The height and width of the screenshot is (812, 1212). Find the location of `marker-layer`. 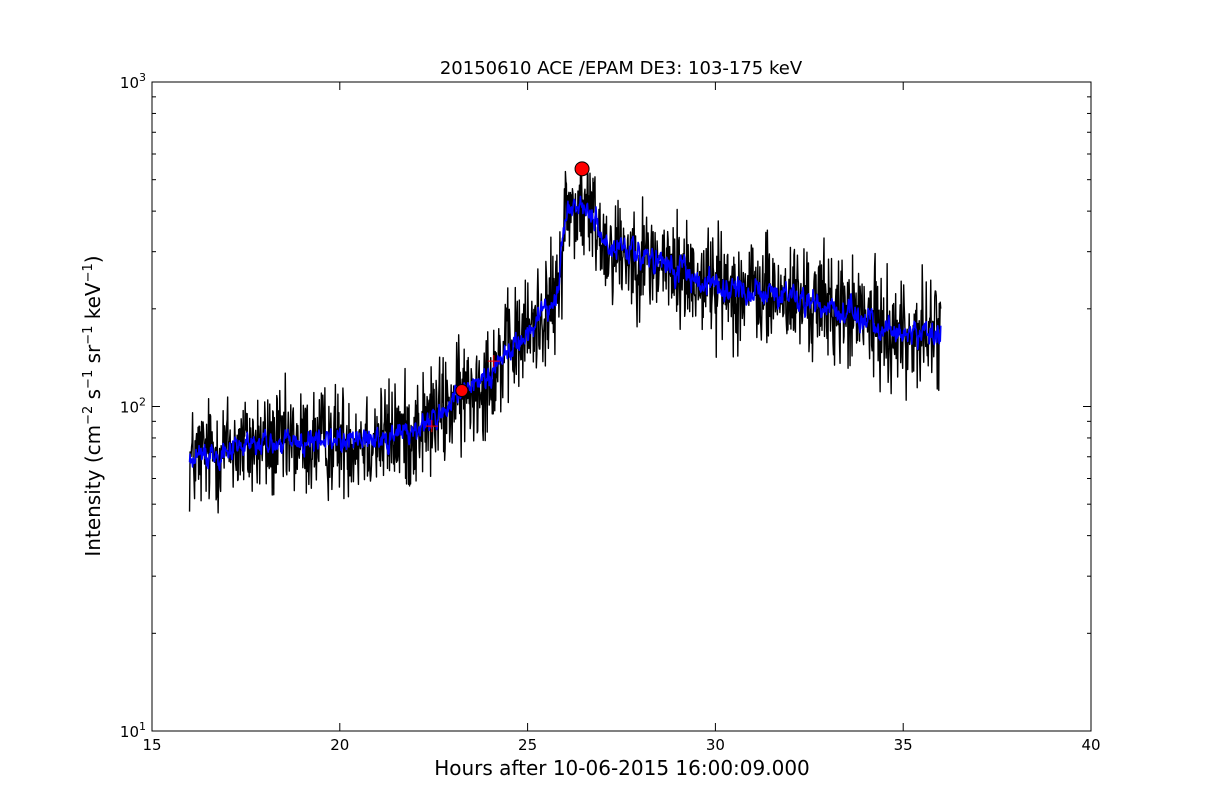

marker-layer is located at coordinates (507, 297).